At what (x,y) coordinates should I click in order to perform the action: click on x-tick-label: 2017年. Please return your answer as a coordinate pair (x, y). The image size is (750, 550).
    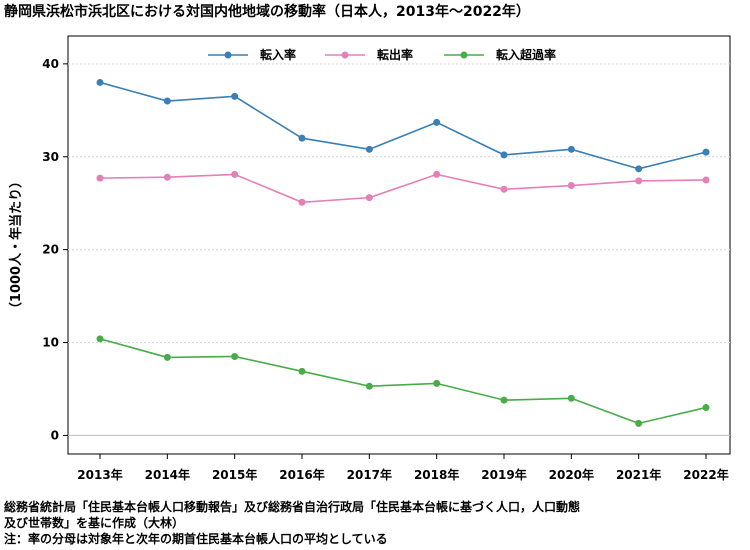
    Looking at the image, I should click on (369, 474).